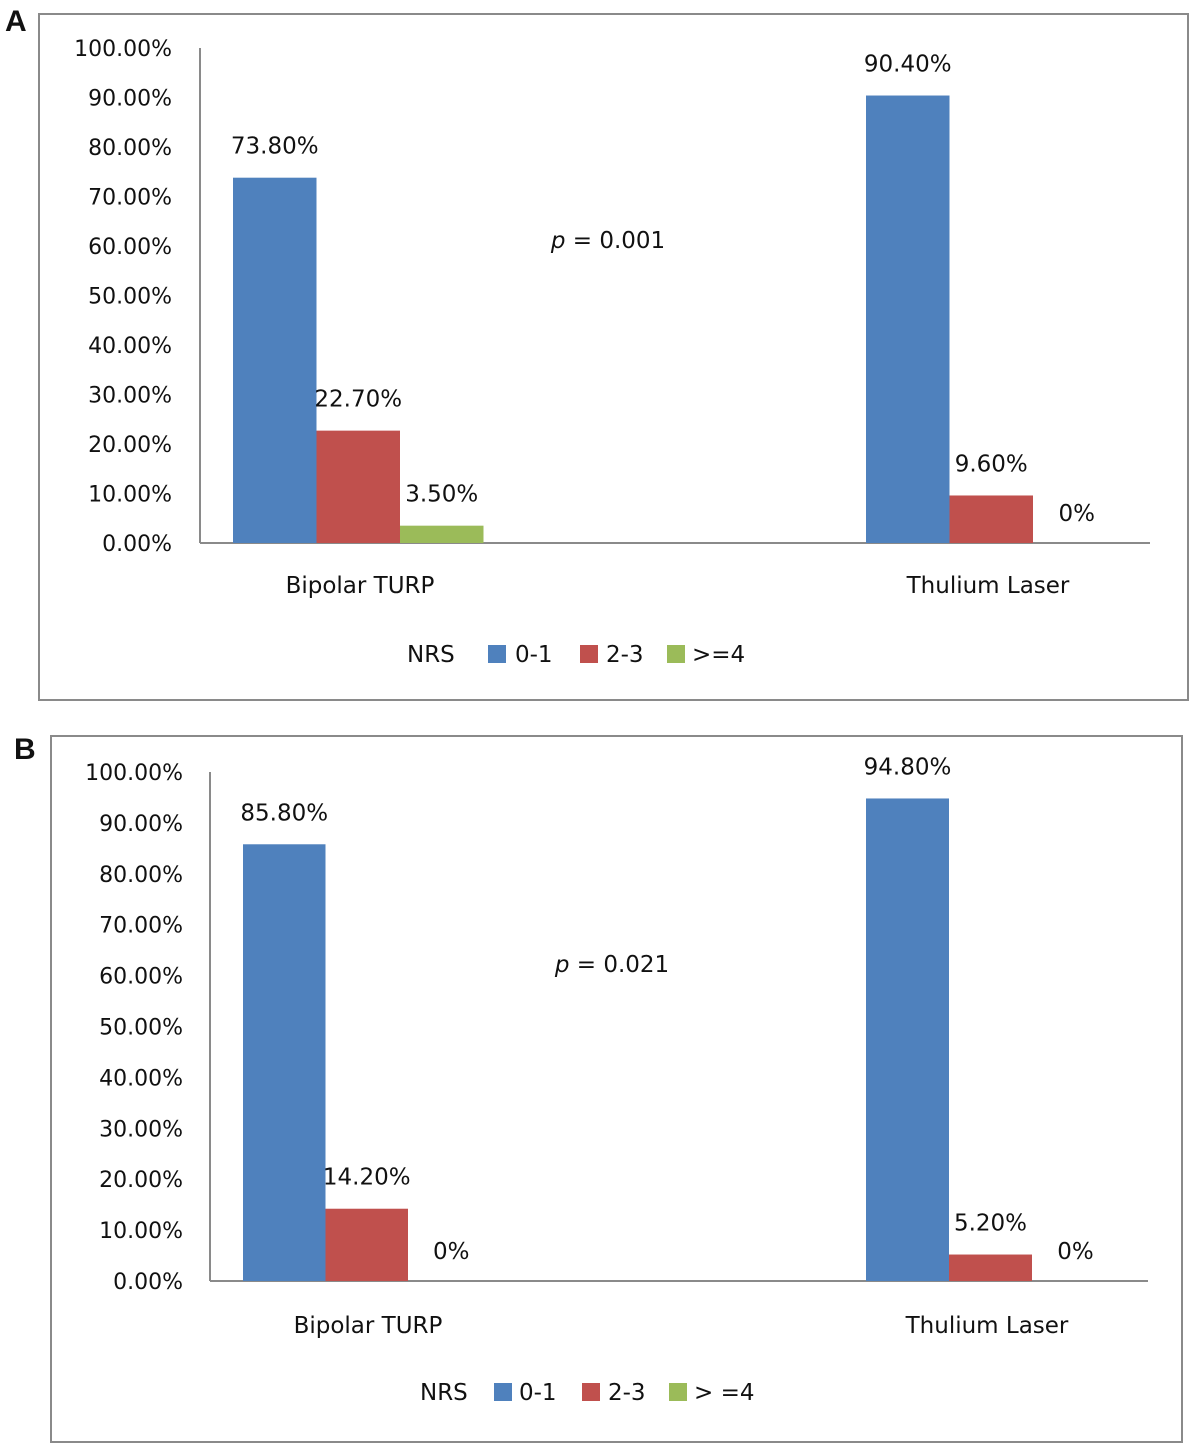 This screenshot has width=1200, height=1454. Describe the element at coordinates (275, 147) in the screenshot. I see `data-label: 73.80%` at that location.